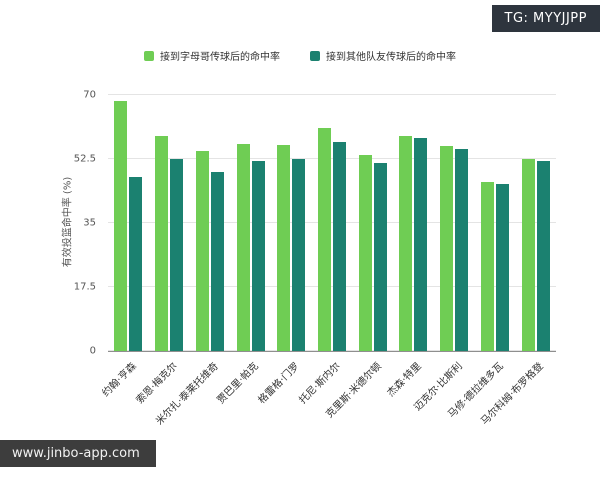 The image size is (600, 480). I want to click on chart-legend: 接到字母哥传球后的命中率 接到其他队友传球后的命中率, so click(300, 55).